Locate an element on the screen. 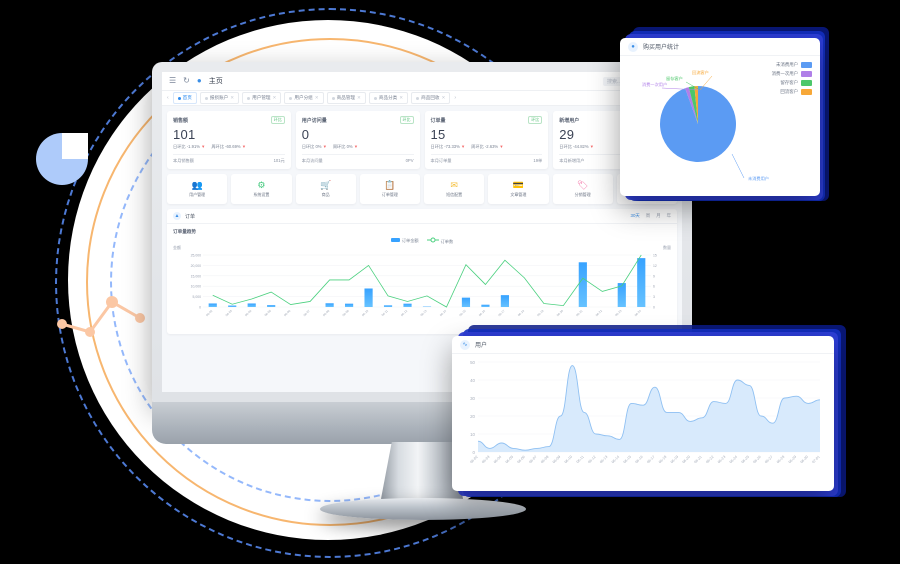 This screenshot has height=564, width=900. card-foot-label: 本月销售额 is located at coordinates (183, 160).